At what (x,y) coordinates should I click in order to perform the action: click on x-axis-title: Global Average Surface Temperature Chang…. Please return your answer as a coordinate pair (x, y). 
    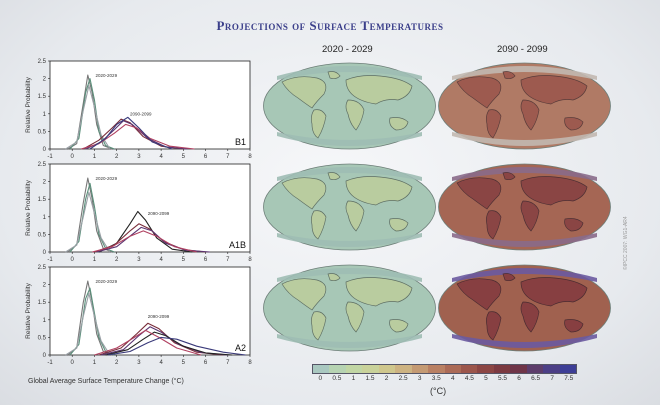
    Looking at the image, I should click on (106, 381).